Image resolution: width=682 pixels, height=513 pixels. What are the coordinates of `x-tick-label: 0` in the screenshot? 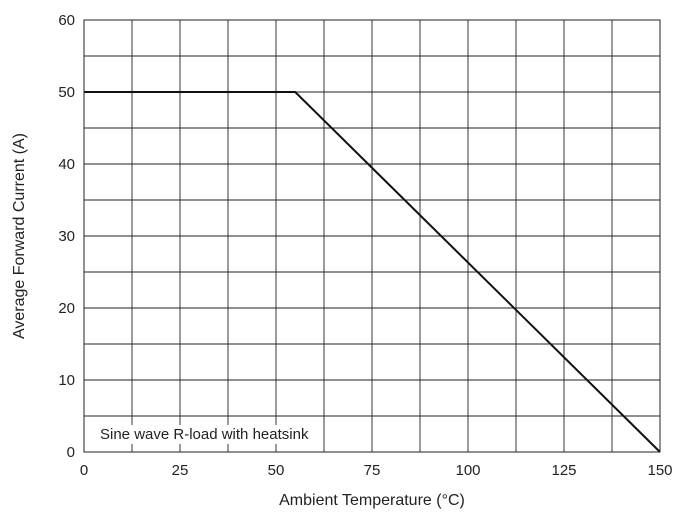 It's located at (84, 470).